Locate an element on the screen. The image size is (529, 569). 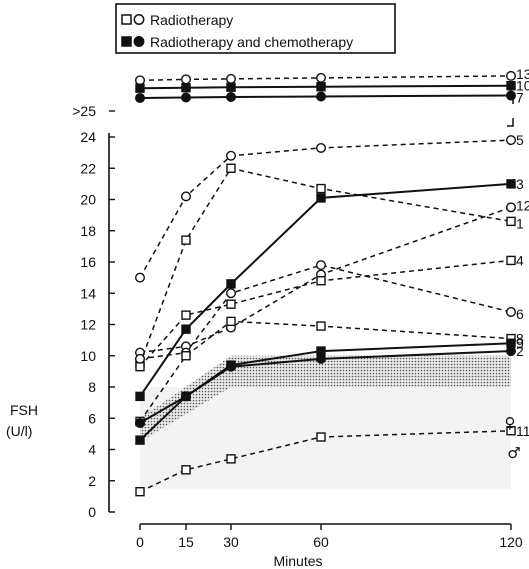
legend-open-circle-marker is located at coordinates (139, 19).